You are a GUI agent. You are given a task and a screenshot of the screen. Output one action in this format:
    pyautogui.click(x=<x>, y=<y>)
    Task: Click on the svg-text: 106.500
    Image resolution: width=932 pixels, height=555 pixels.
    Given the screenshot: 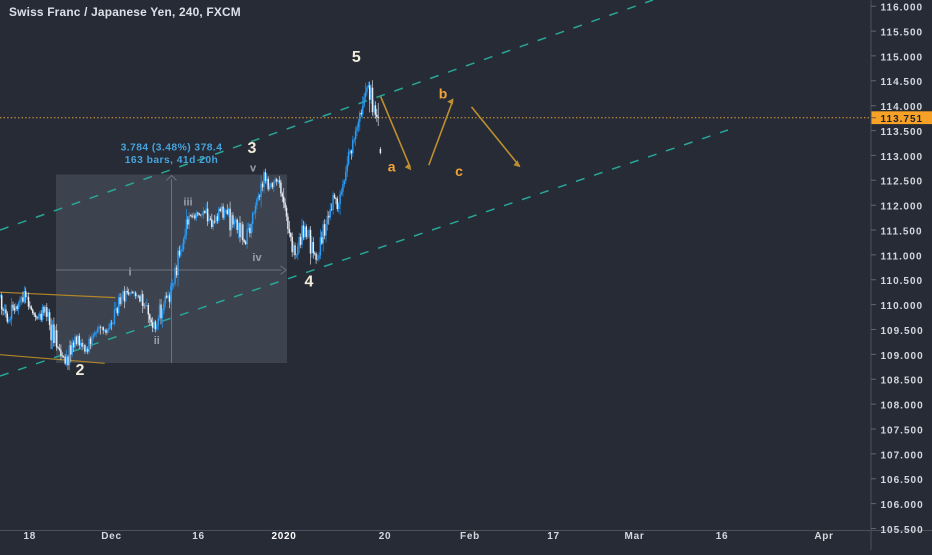 What is the action you would take?
    pyautogui.click(x=902, y=480)
    